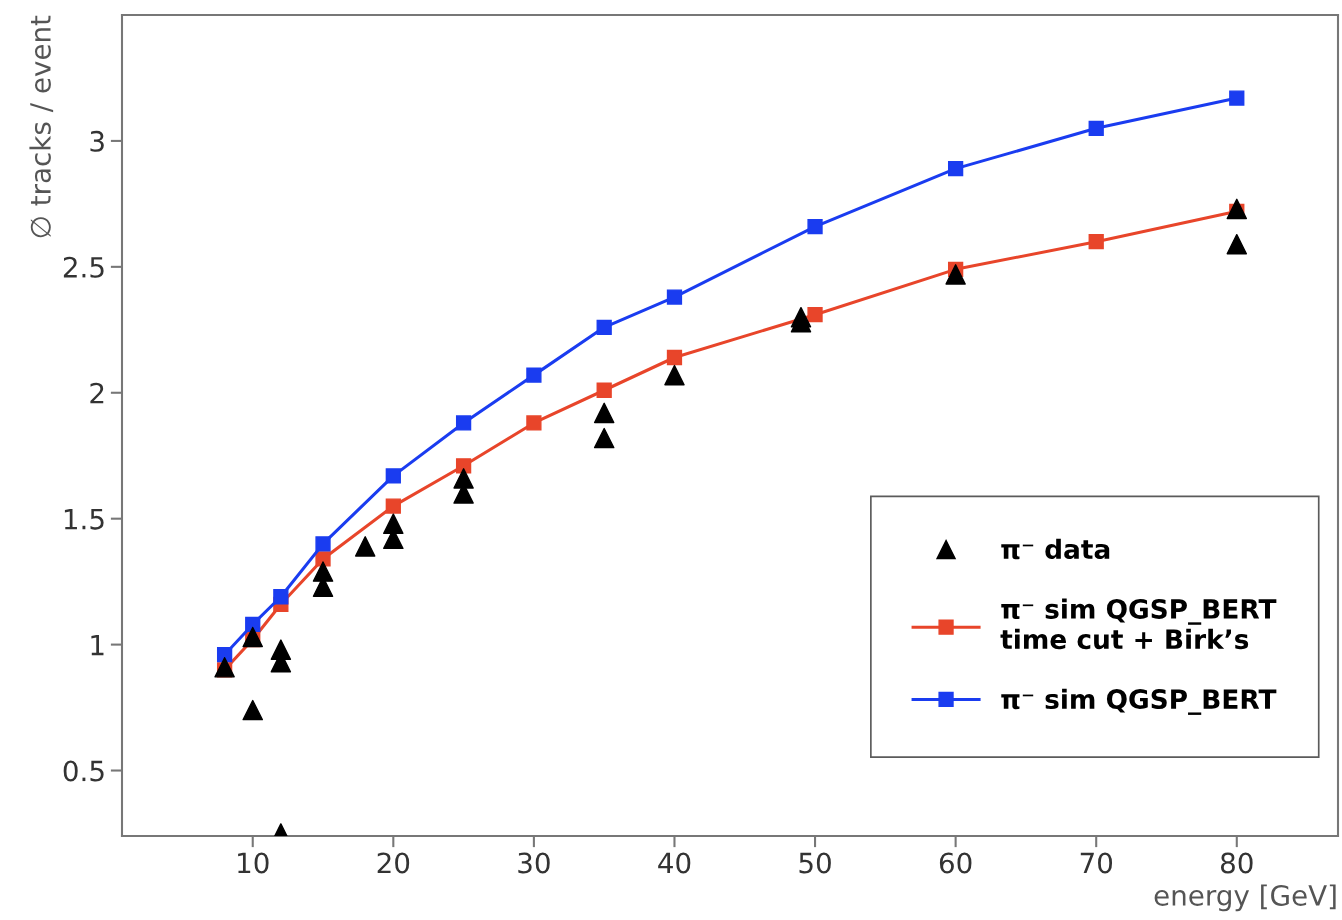 The height and width of the screenshot is (920, 1342). Describe the element at coordinates (41, 126) in the screenshot. I see `y-axis-title: ∅ tracks / event` at that location.